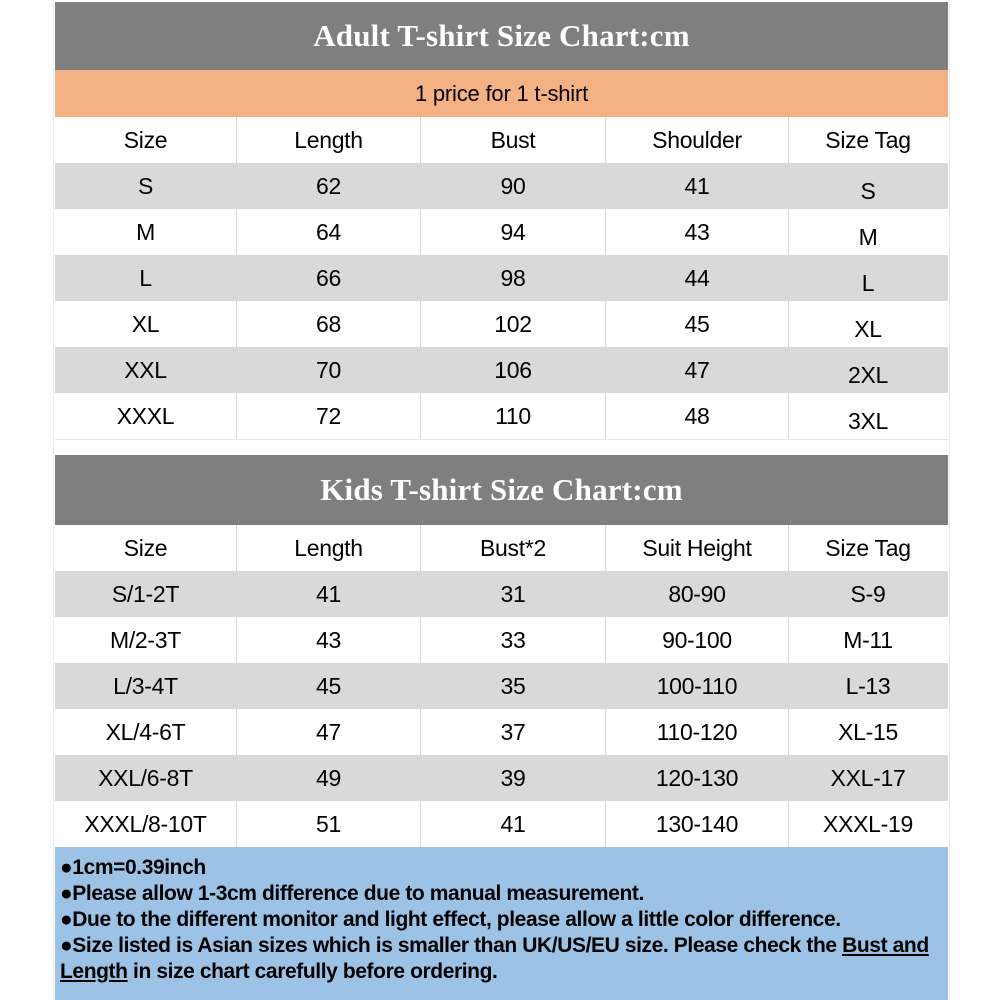  I want to click on table-row: L 66 98 44 L, so click(501, 278).